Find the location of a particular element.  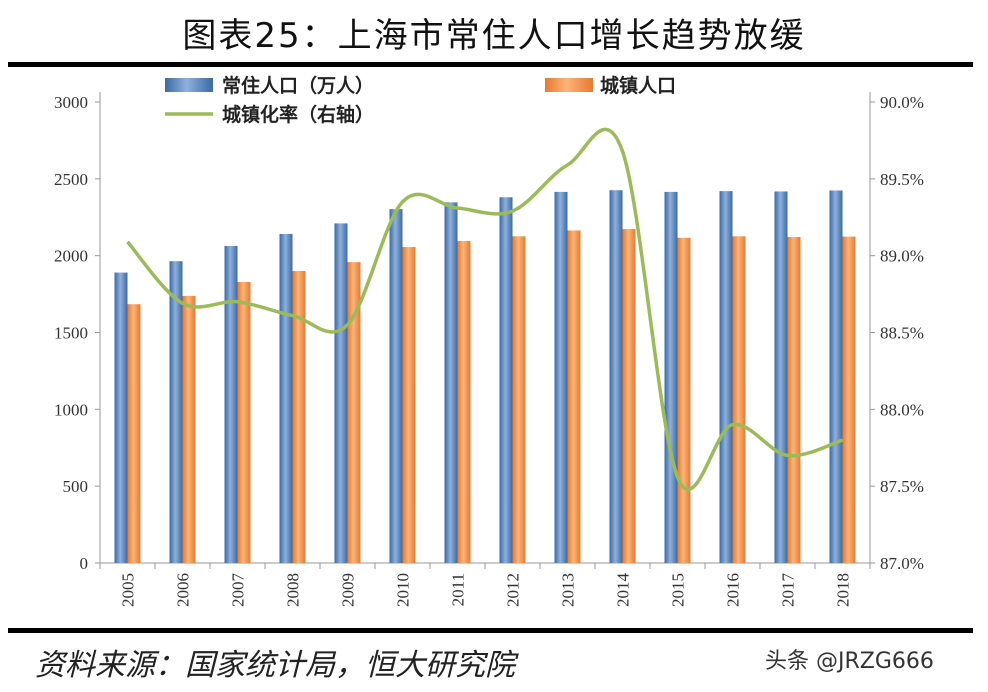

legend-label-urban: 城镇人口 is located at coordinates (638, 85).